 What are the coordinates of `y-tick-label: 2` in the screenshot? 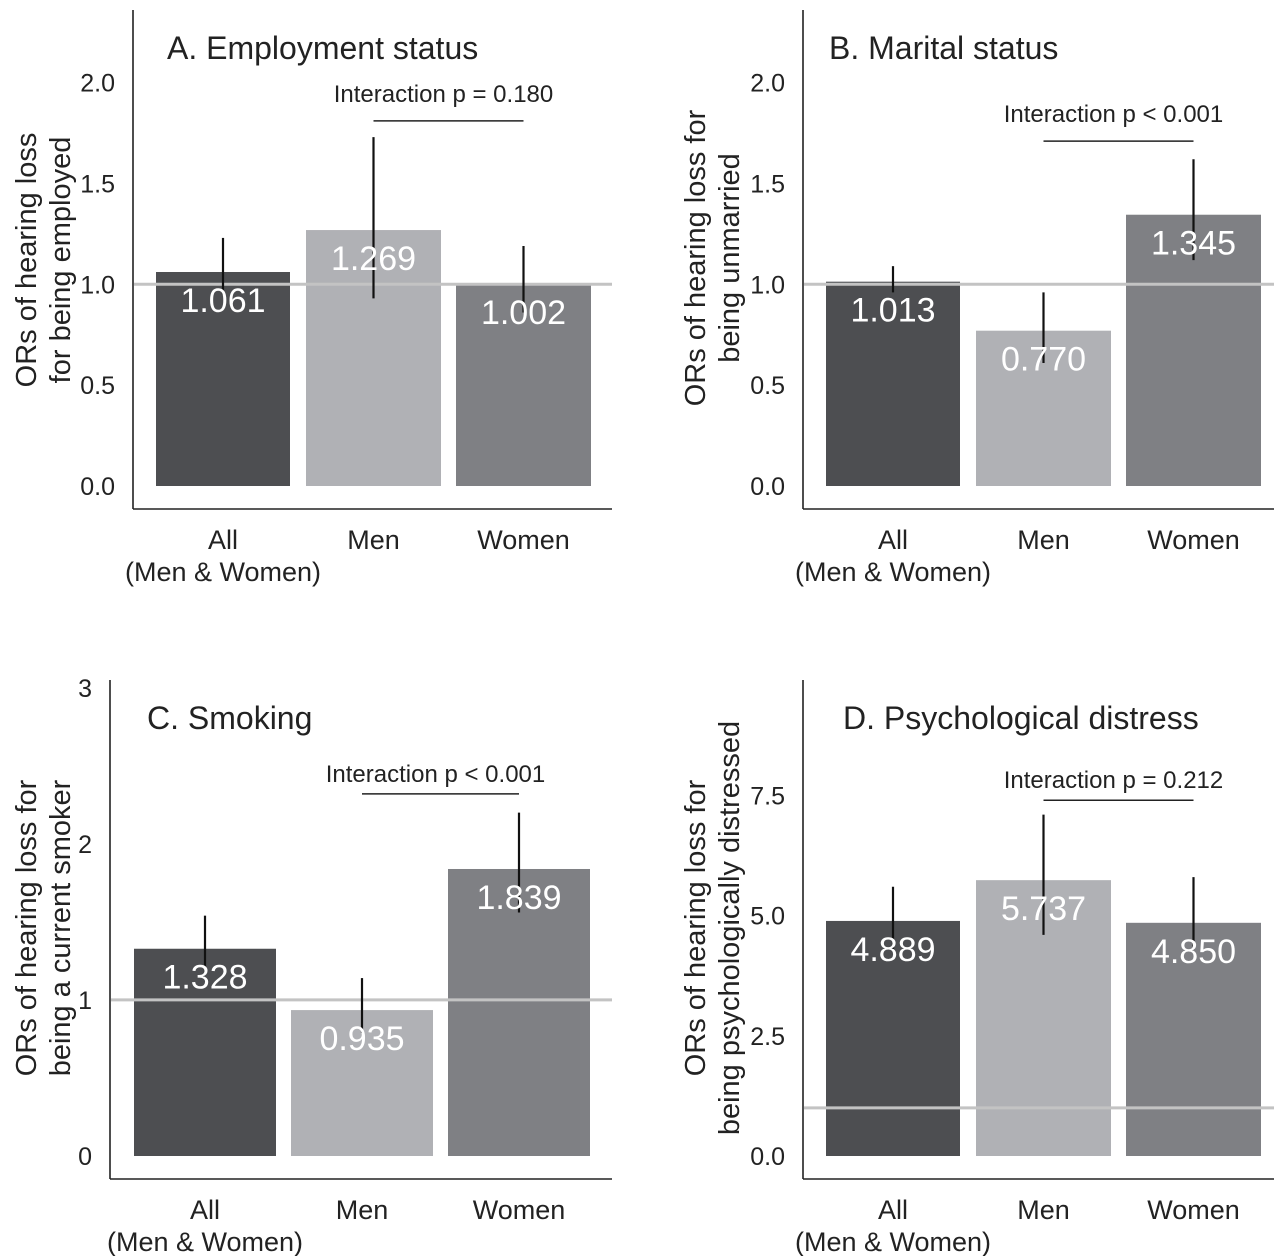 It's located at (85, 845).